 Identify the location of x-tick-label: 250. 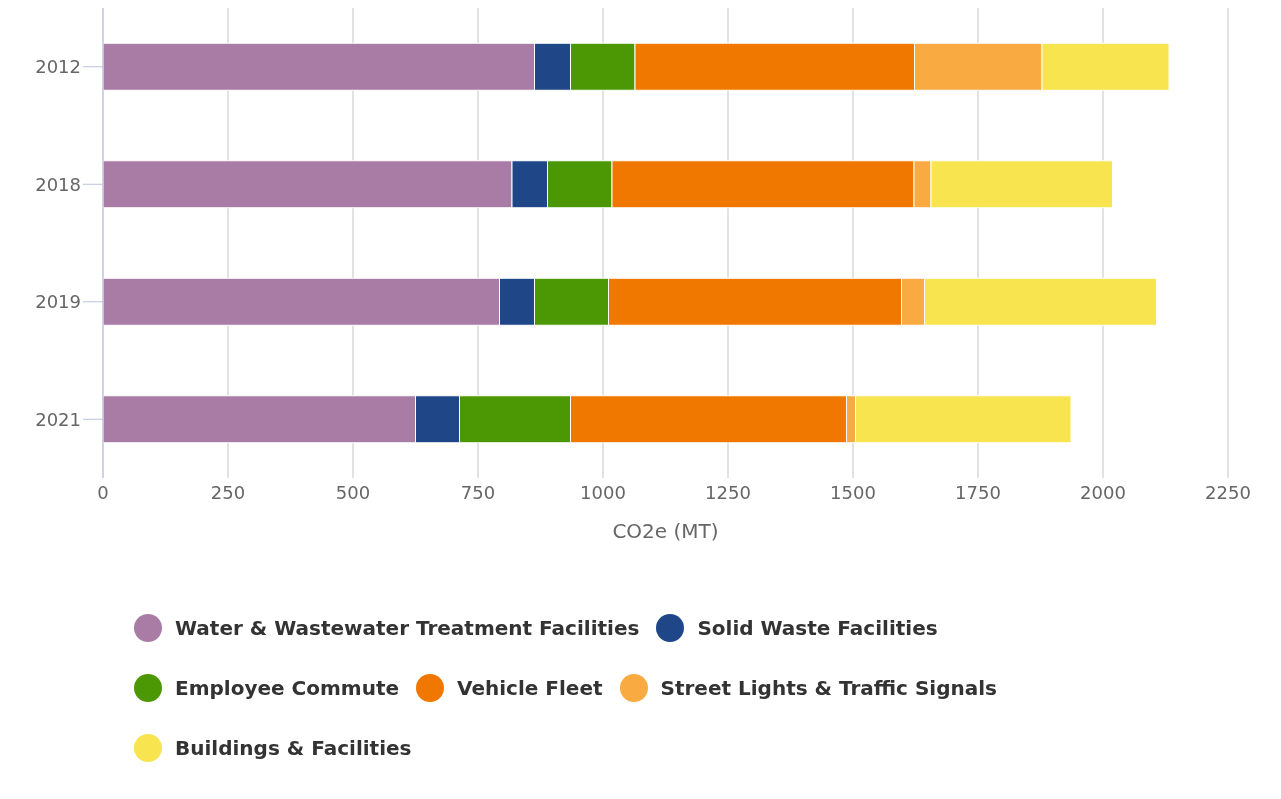
(228, 492).